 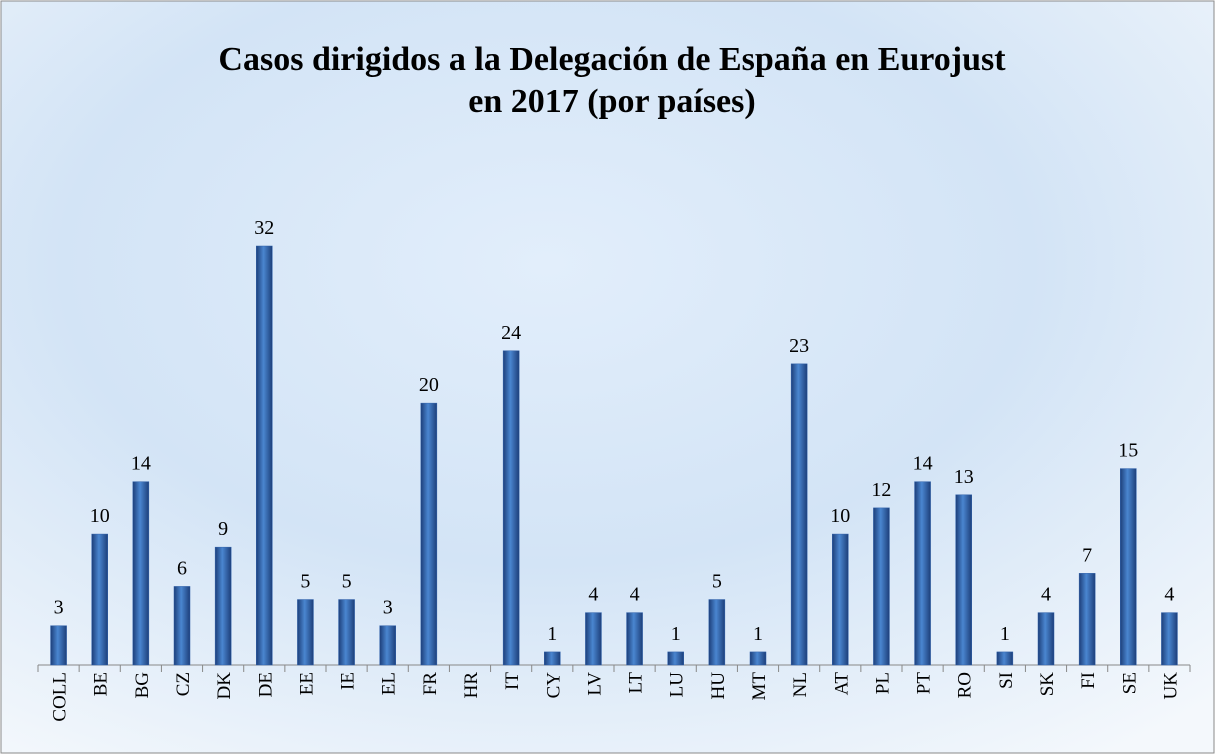 I want to click on x-tick-label: PT, so click(x=924, y=683).